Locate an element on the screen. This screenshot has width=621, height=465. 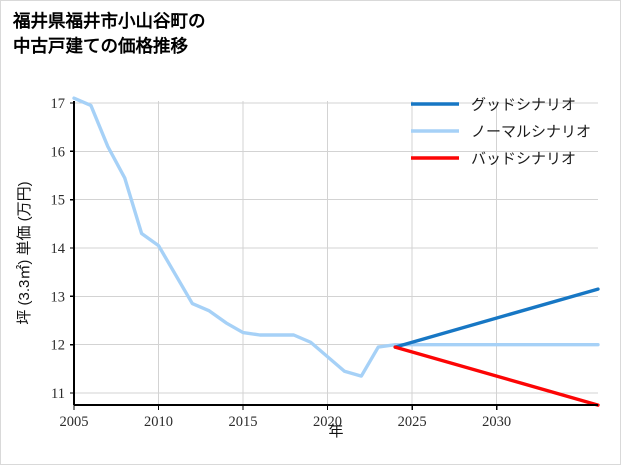
y-tick-label: 14 is located at coordinates (58, 249).